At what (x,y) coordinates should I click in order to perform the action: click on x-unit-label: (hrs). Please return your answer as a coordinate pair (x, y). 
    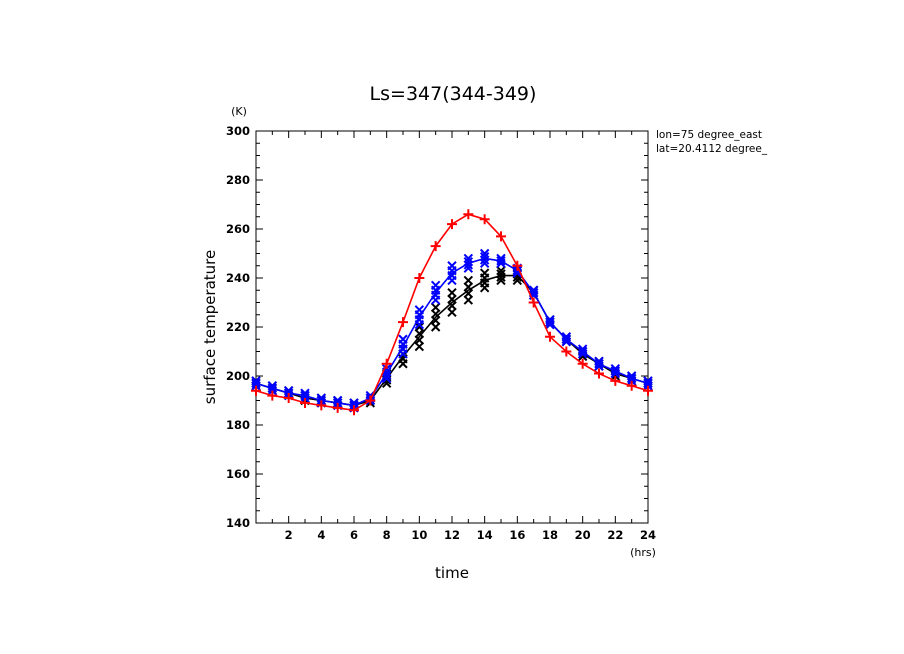
    Looking at the image, I should click on (643, 552).